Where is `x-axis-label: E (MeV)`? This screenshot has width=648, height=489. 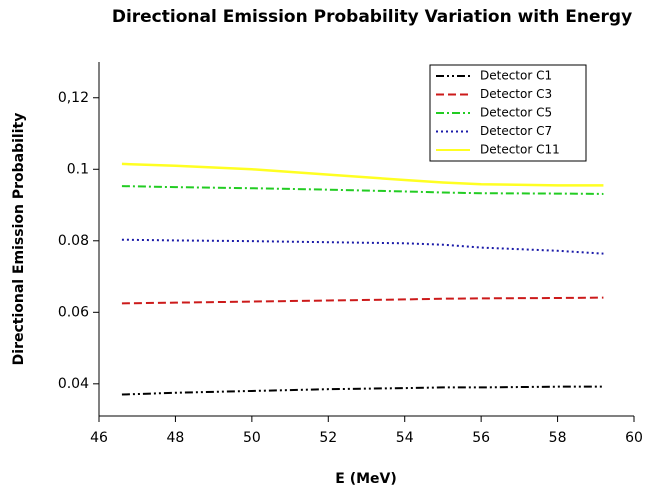 x-axis-label: E (MeV) is located at coordinates (366, 479).